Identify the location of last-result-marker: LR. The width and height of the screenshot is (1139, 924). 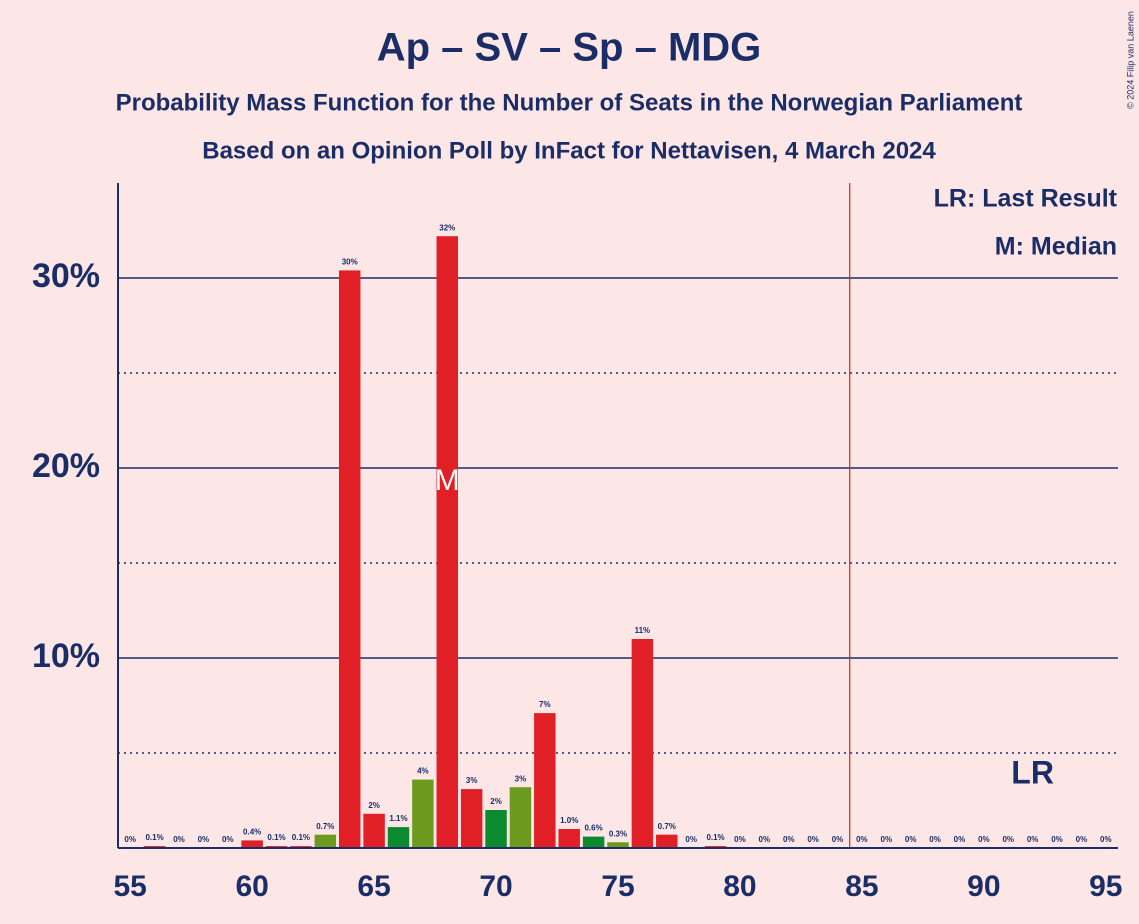
(1032, 772).